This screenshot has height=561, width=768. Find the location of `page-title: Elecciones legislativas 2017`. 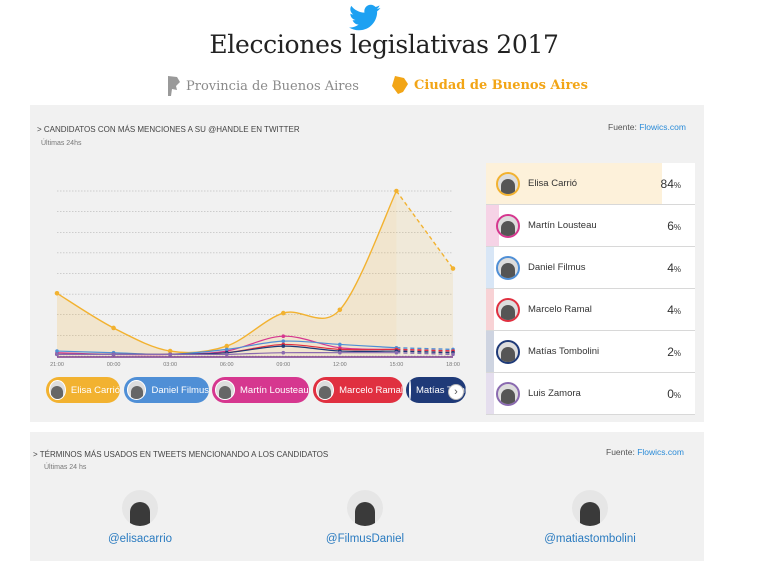

page-title: Elecciones legislativas 2017 is located at coordinates (384, 44).